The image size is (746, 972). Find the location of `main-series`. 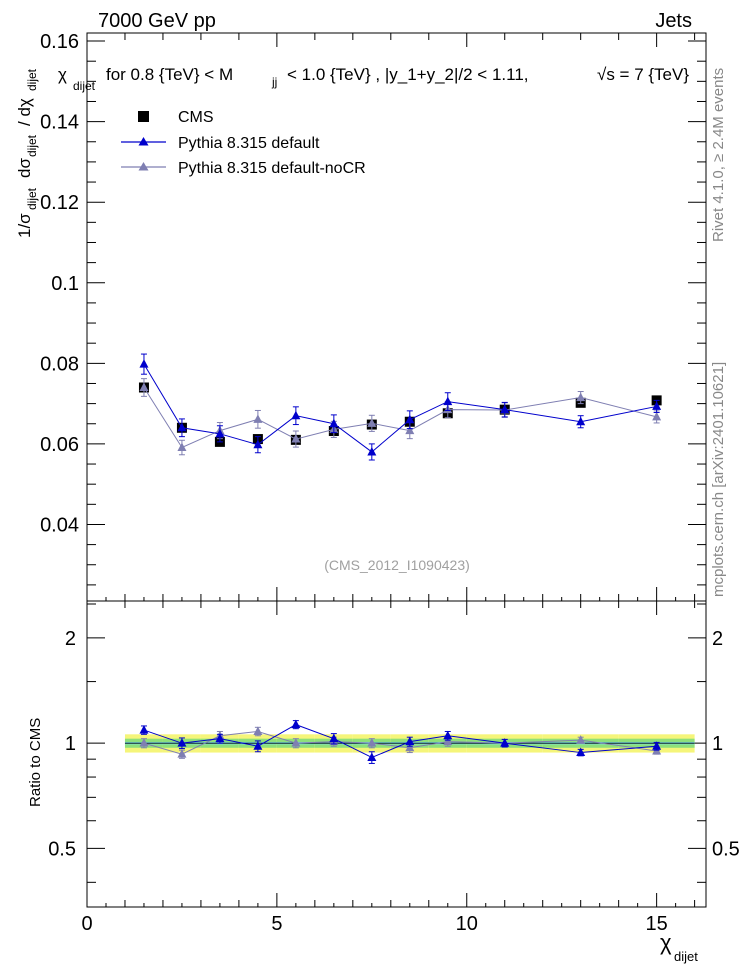

main-series is located at coordinates (400, 407).